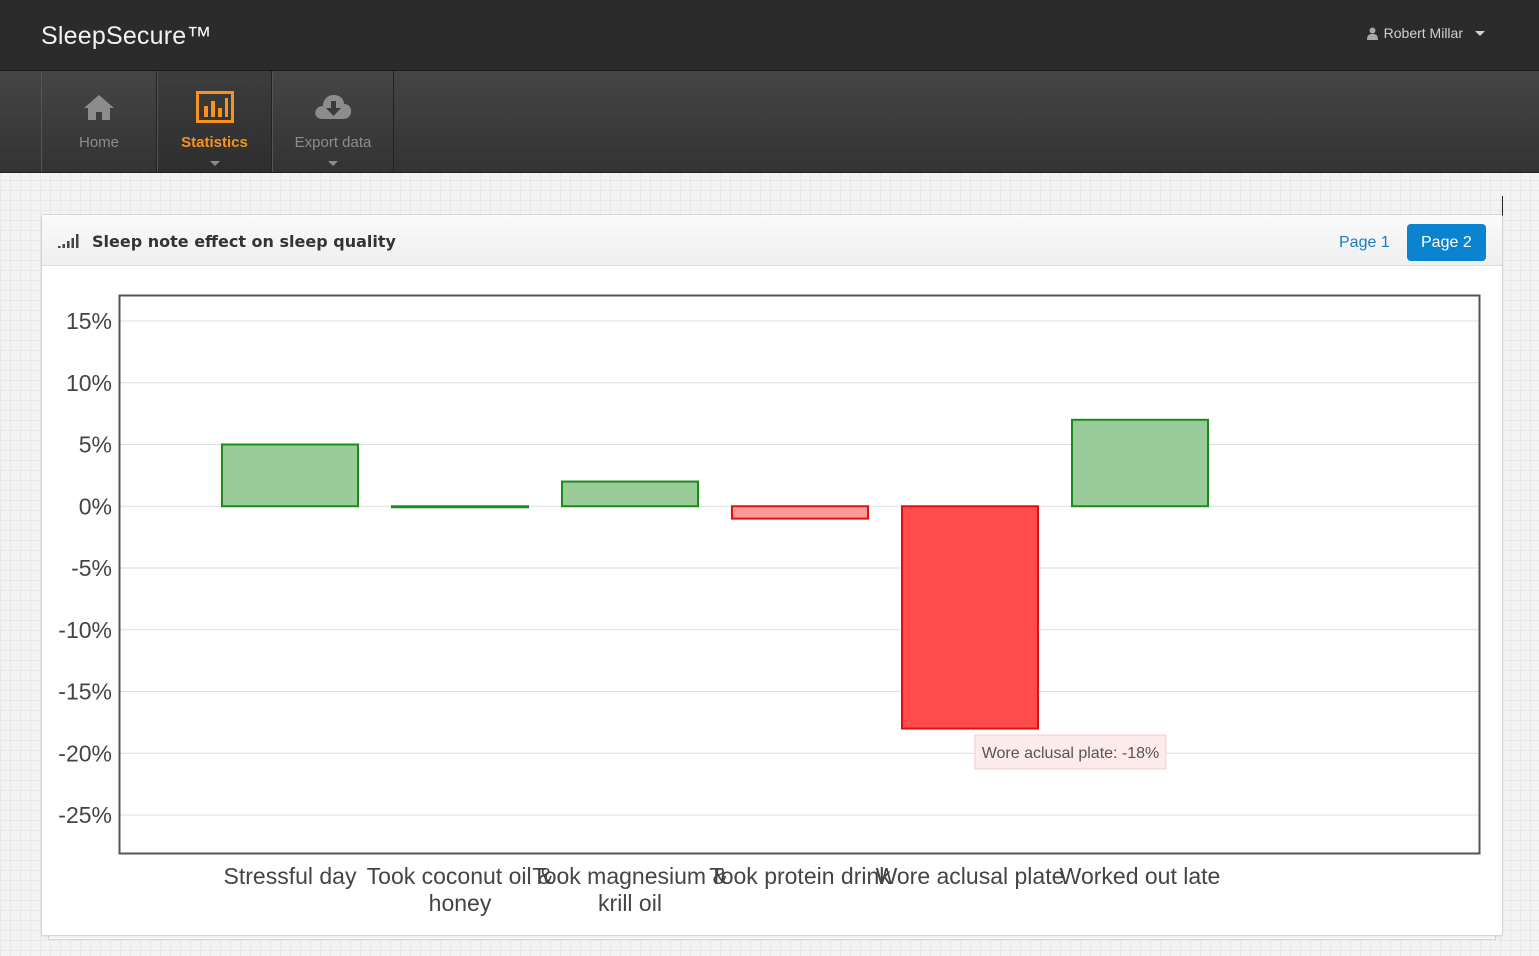 The height and width of the screenshot is (956, 1539). Describe the element at coordinates (1364, 242) in the screenshot. I see `page-1-button: Page 1` at that location.